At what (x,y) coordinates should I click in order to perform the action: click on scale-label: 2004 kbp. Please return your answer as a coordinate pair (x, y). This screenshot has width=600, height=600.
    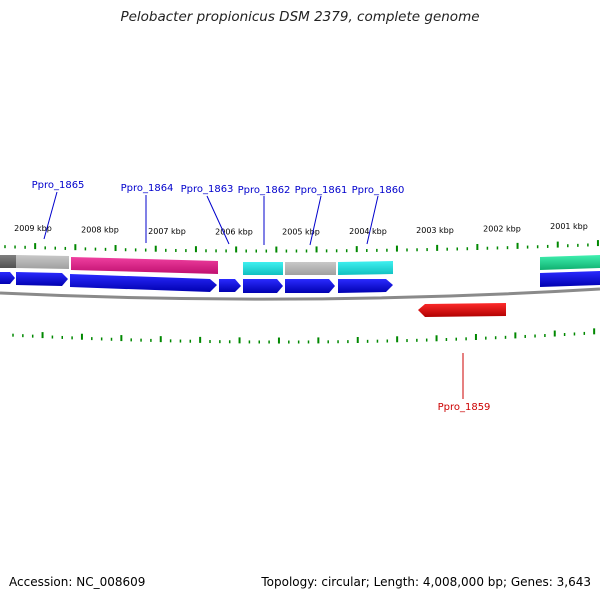
    Looking at the image, I should click on (368, 231).